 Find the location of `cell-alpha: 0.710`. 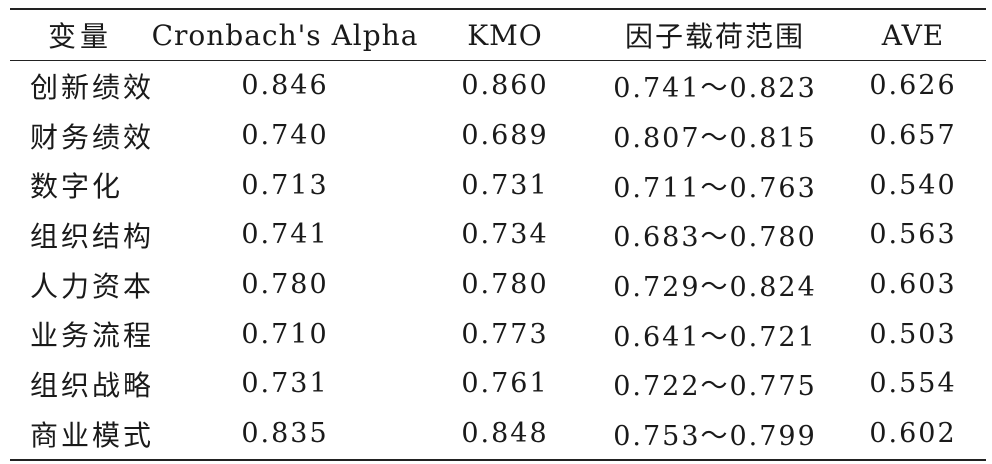

cell-alpha: 0.710 is located at coordinates (285, 334).